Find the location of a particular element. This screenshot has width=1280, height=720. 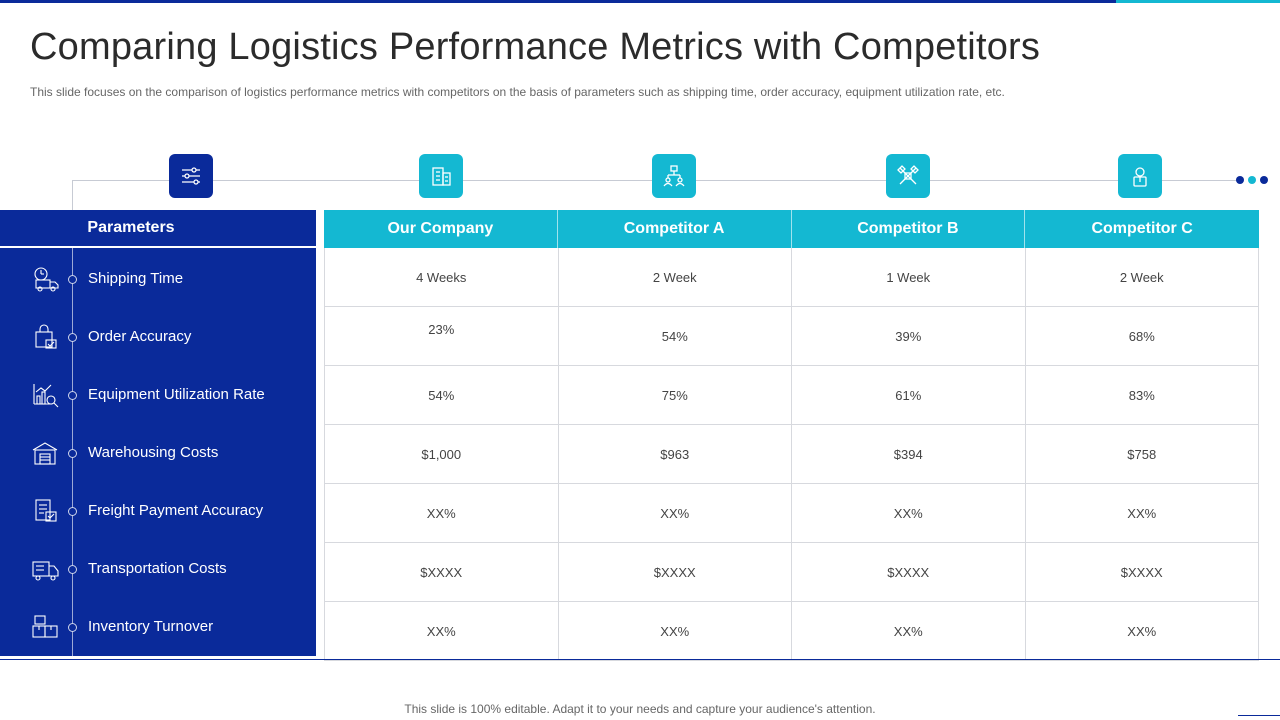

connector-drop-line is located at coordinates (72, 195).